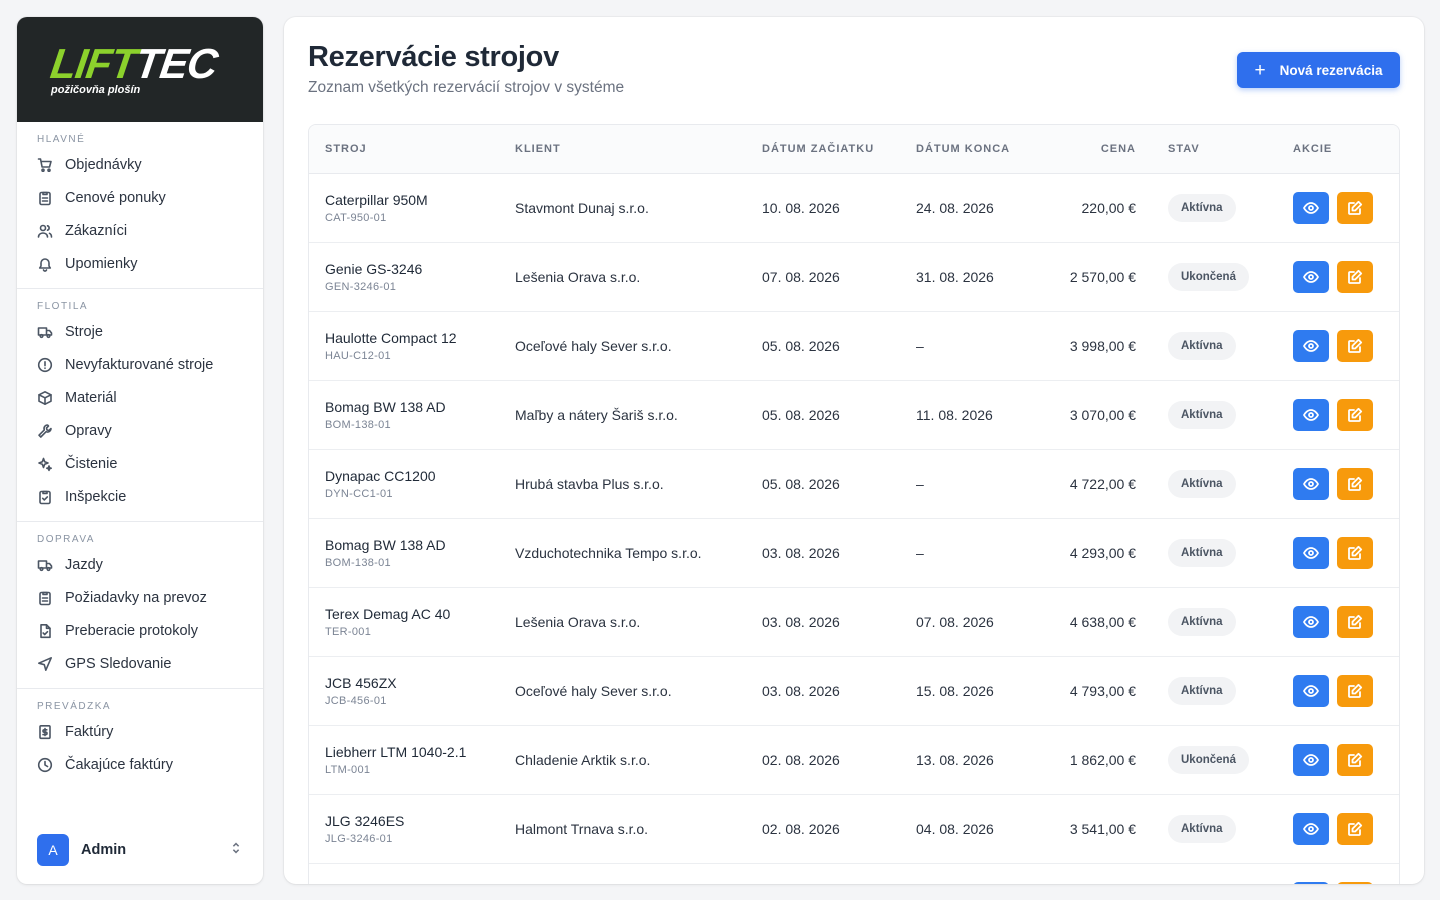 Image resolution: width=1440 pixels, height=900 pixels. I want to click on cell-end-date: 07. 08. 2026, so click(955, 621).